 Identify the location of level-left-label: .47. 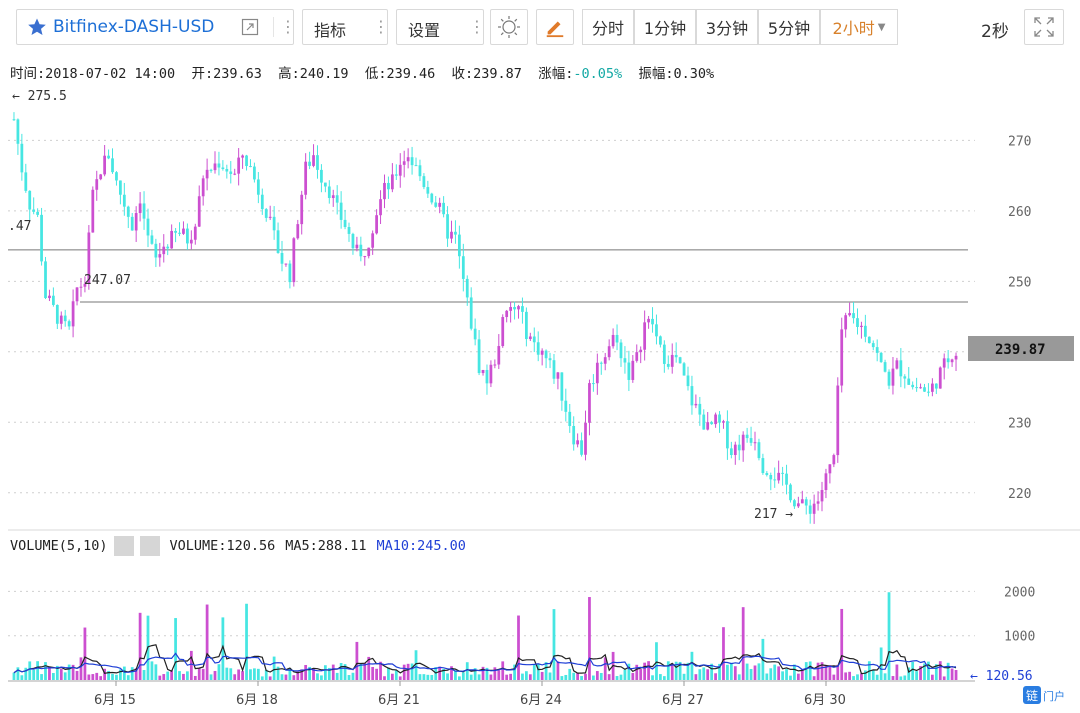
(19, 226).